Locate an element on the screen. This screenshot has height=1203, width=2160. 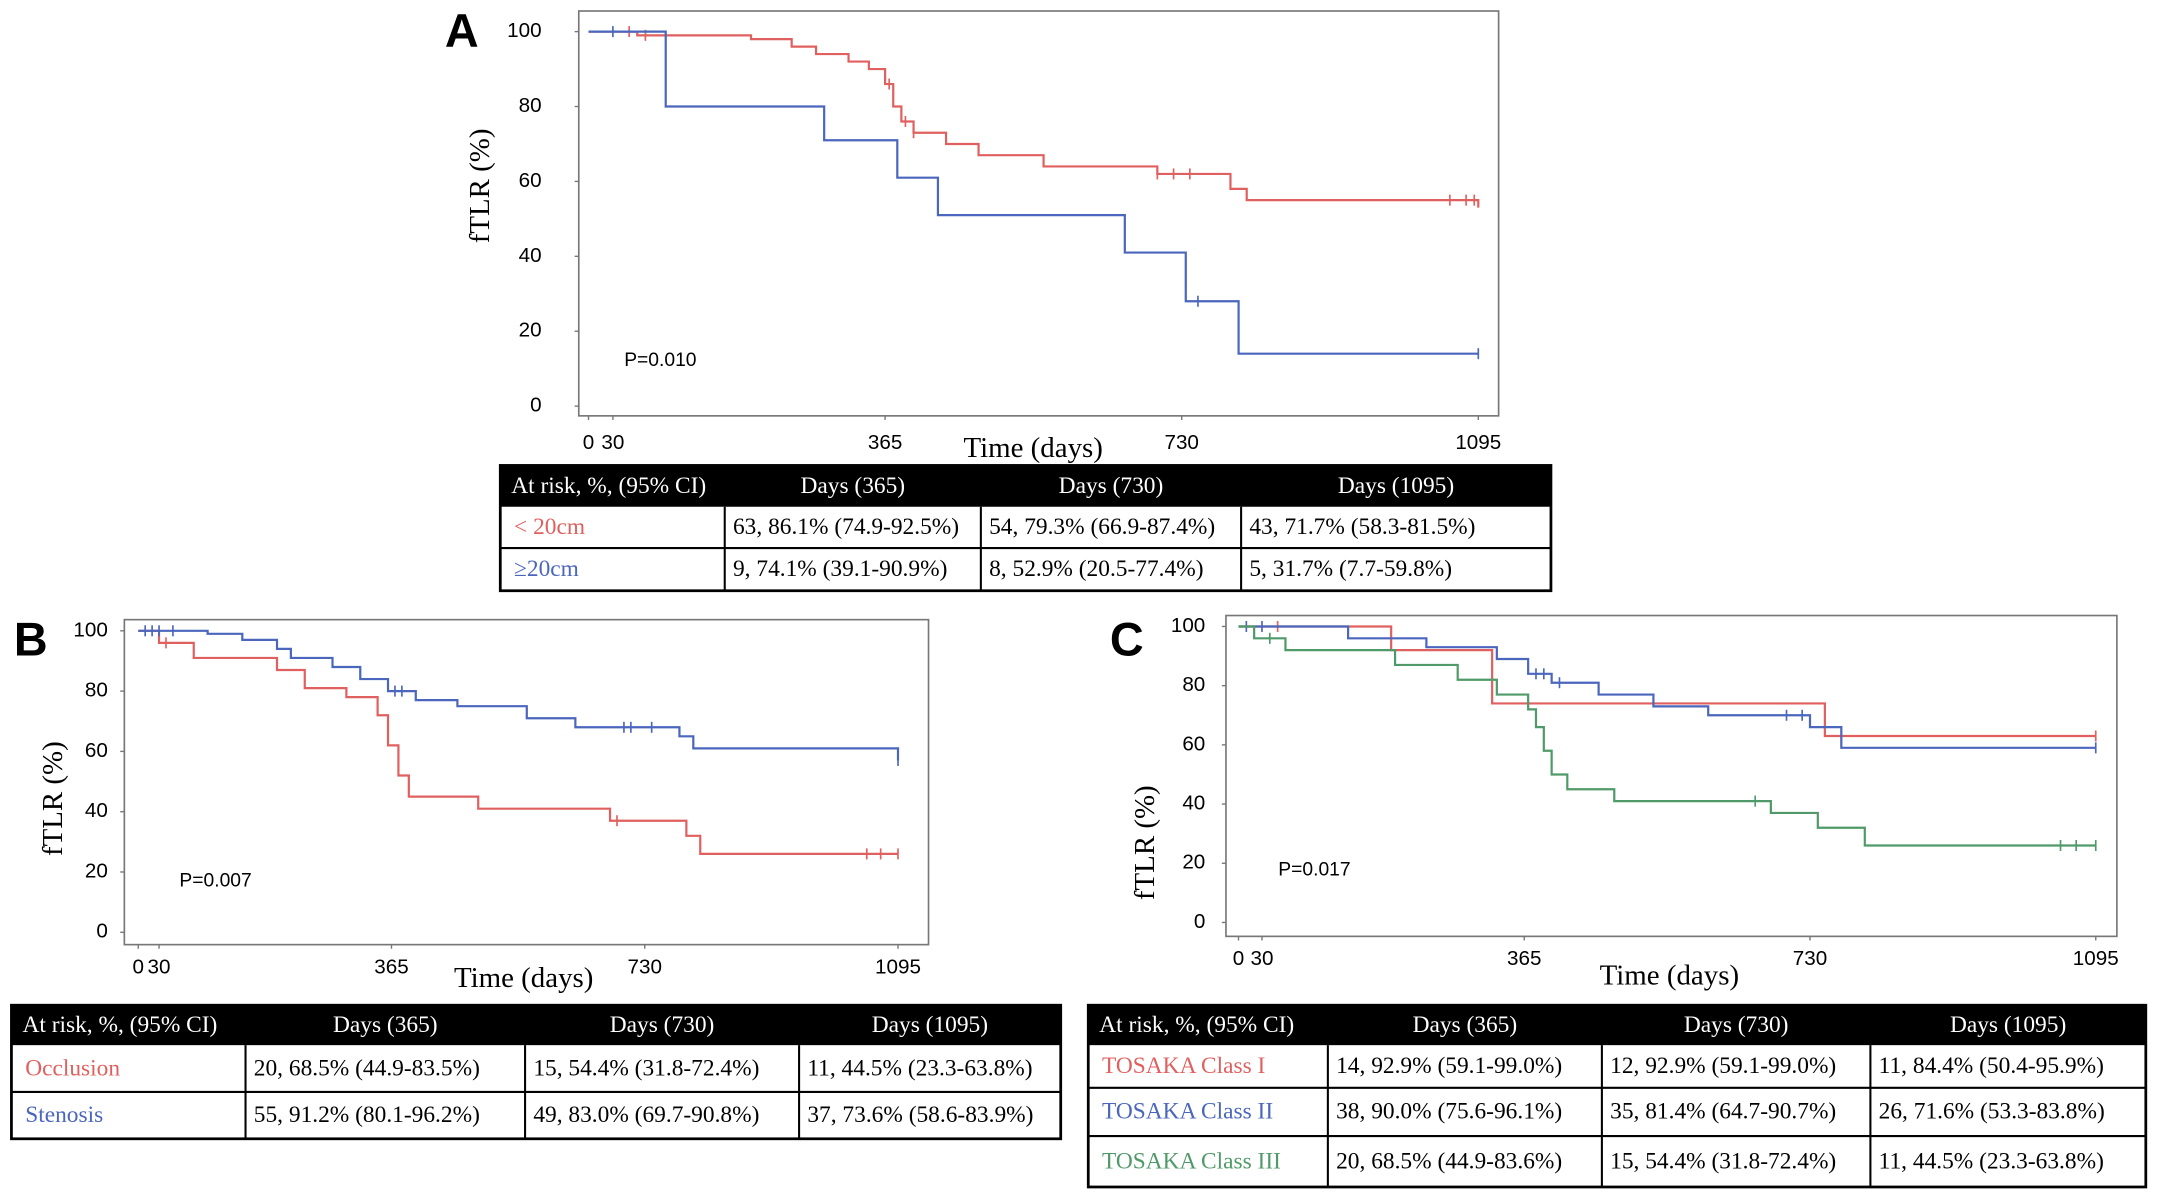
p-value-annotation: P=0.010 is located at coordinates (660, 360).